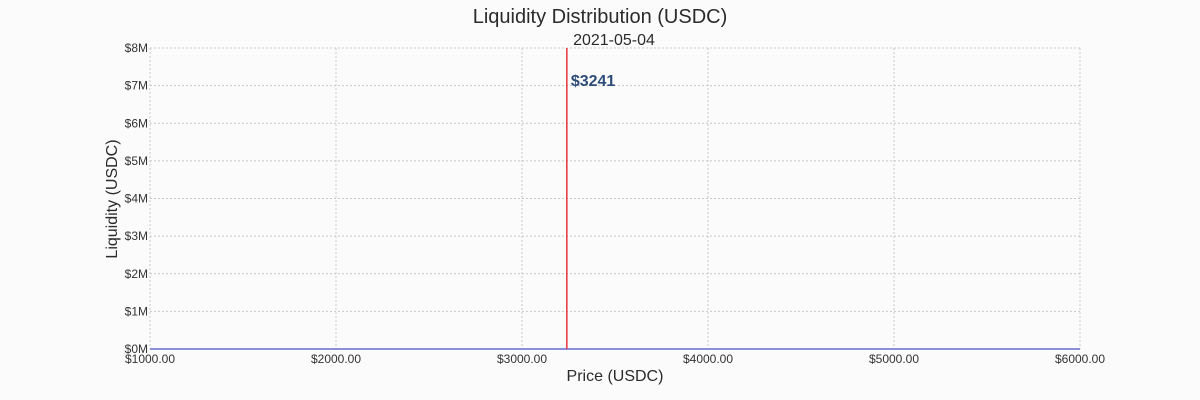 The image size is (1200, 400). I want to click on x-tick-label: $6000.00, so click(1080, 359).